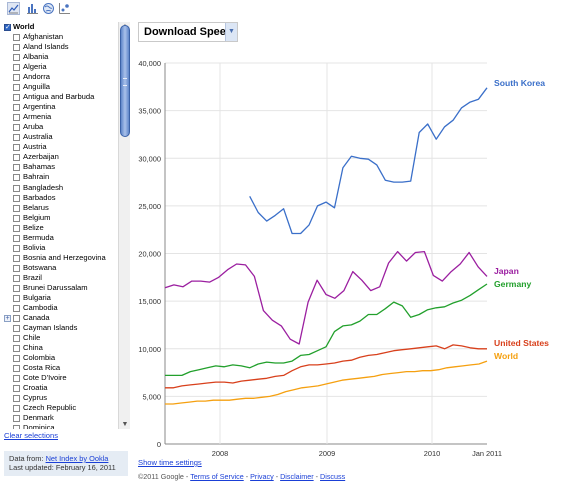  What do you see at coordinates (61, 218) in the screenshot?
I see `country-item: Belgium` at bounding box center [61, 218].